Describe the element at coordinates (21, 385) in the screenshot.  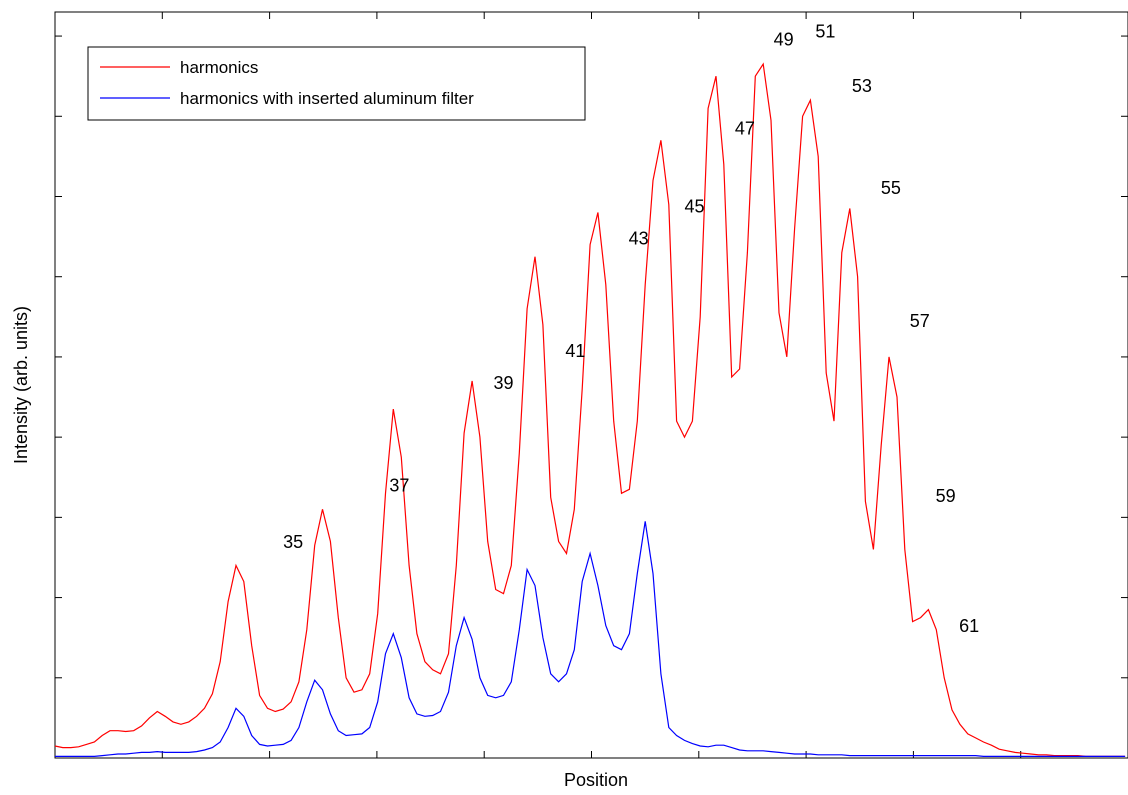
I see `y-axis-label: Intensity (arb. units)` at that location.